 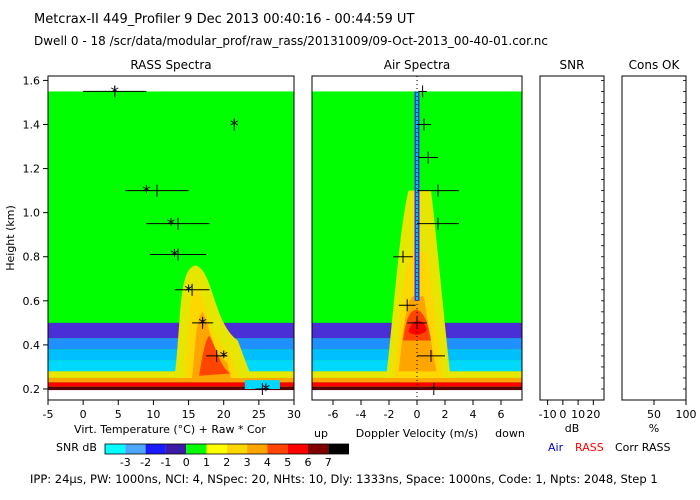 I want to click on colorbar-tick-label: 5, so click(x=287, y=462).